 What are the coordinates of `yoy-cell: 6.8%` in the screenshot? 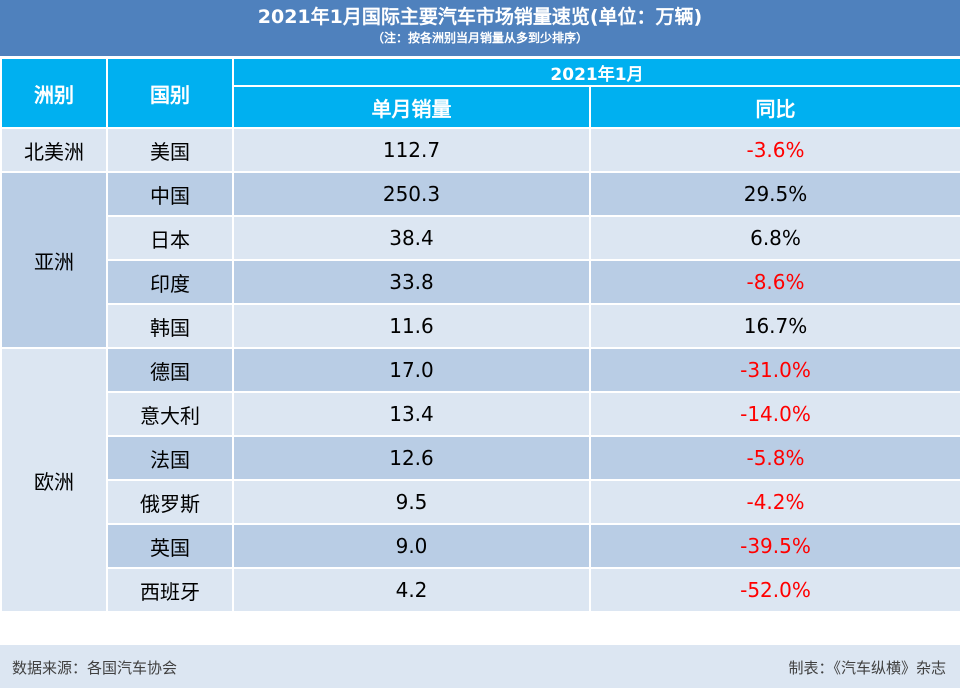 It's located at (774, 238).